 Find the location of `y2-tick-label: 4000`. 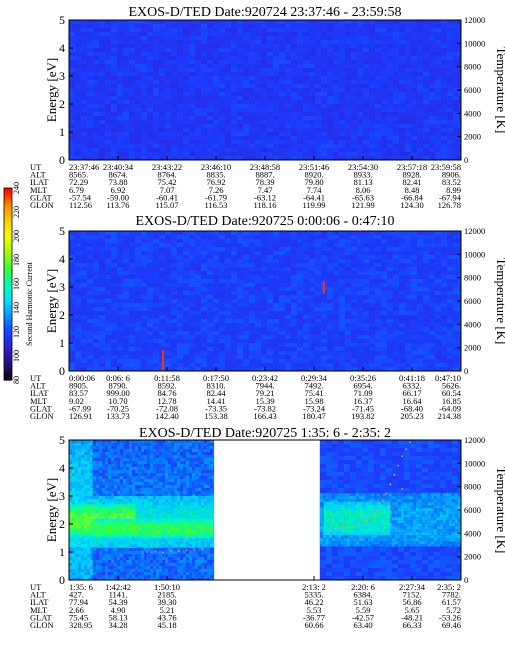

y2-tick-label: 4000 is located at coordinates (472, 113).